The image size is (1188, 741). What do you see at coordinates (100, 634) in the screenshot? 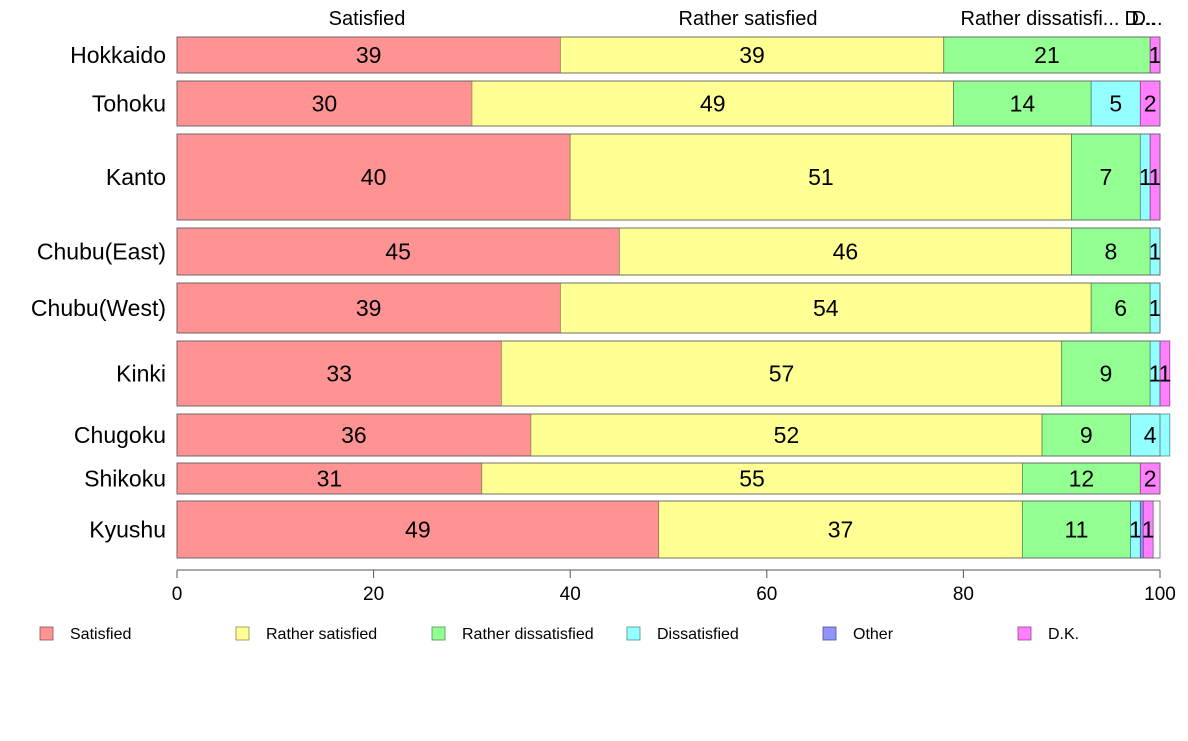
I see `legend-label-satisfied: Satisfied` at bounding box center [100, 634].